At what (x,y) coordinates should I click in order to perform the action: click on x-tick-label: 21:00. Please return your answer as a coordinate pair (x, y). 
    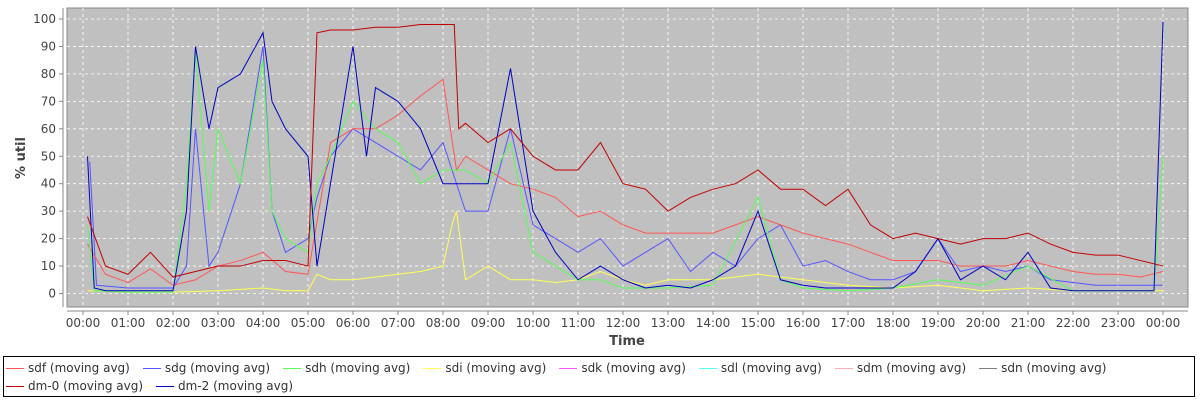
    Looking at the image, I should click on (1028, 323).